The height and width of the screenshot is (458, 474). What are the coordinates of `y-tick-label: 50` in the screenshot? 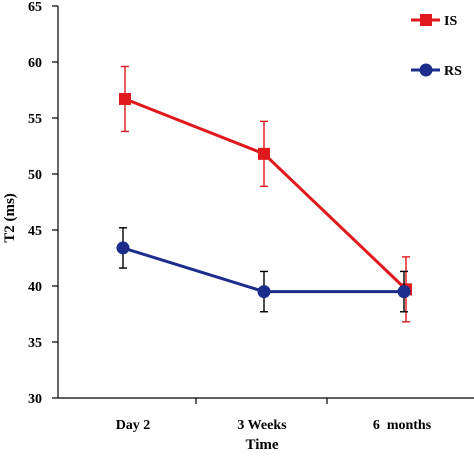 It's located at (35, 175).